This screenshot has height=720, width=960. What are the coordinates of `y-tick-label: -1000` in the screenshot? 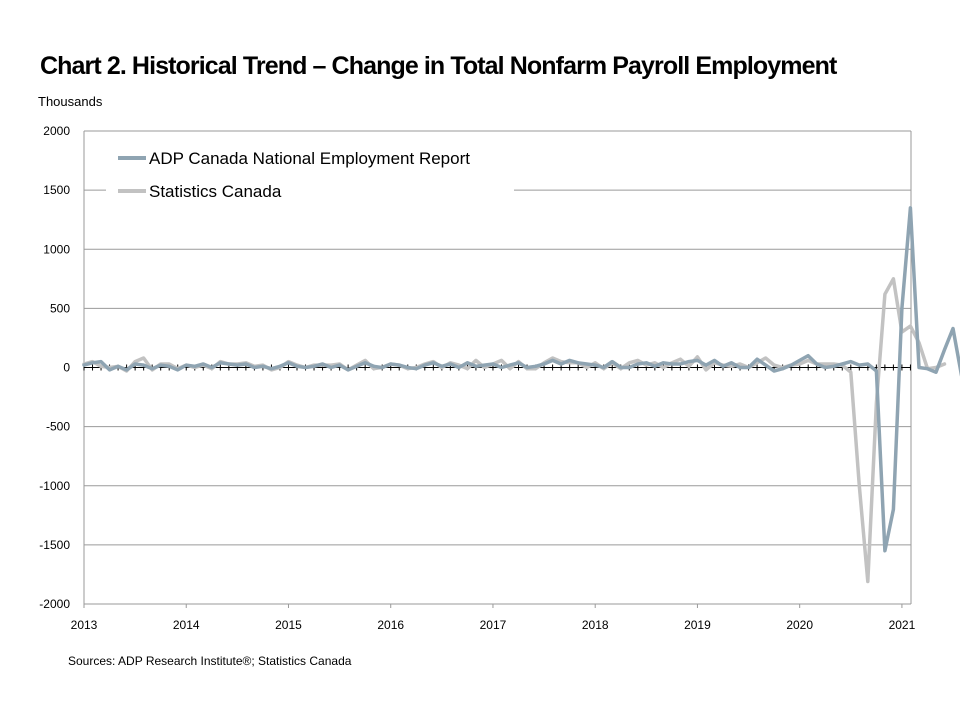 It's located at (54, 486).